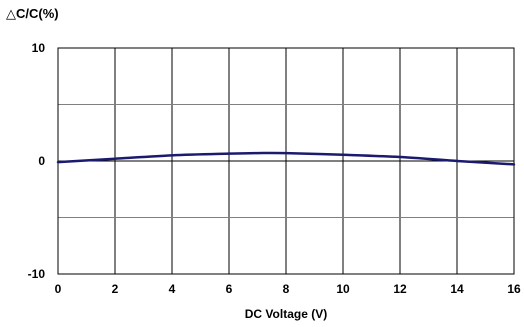  Describe the element at coordinates (457, 289) in the screenshot. I see `x-tick-label: 14` at that location.